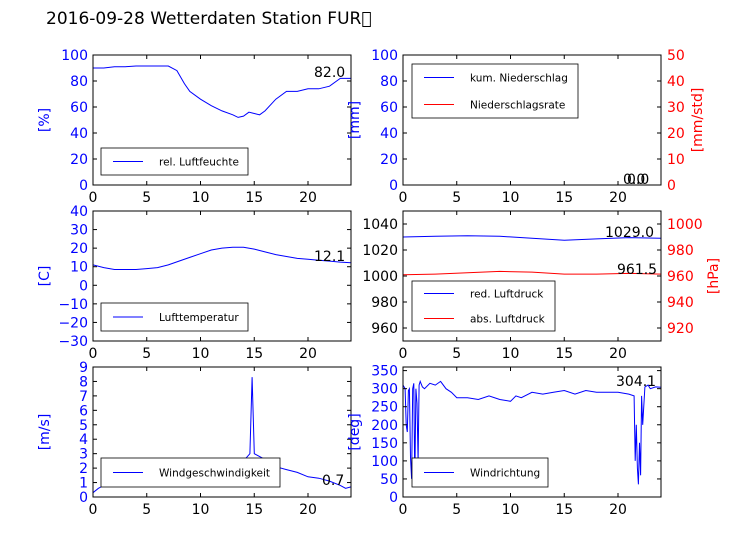 Image resolution: width=736 pixels, height=552 pixels. I want to click on value-annotation: 961.5, so click(637, 270).